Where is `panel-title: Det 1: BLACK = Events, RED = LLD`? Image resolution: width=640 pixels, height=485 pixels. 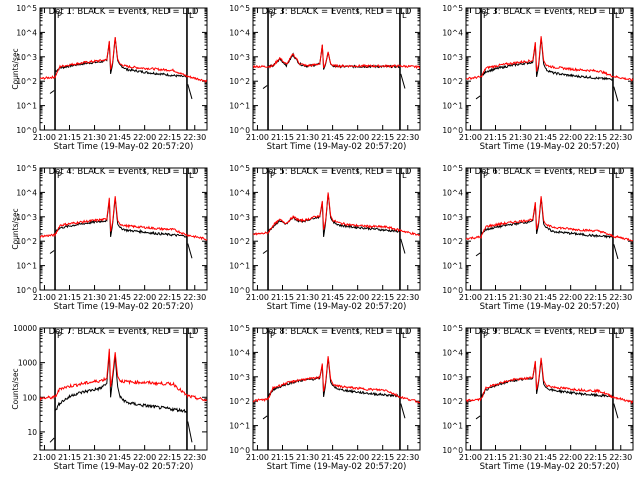
panel-title: Det 1: BLACK = Events, RED = LLD is located at coordinates (124, 12).